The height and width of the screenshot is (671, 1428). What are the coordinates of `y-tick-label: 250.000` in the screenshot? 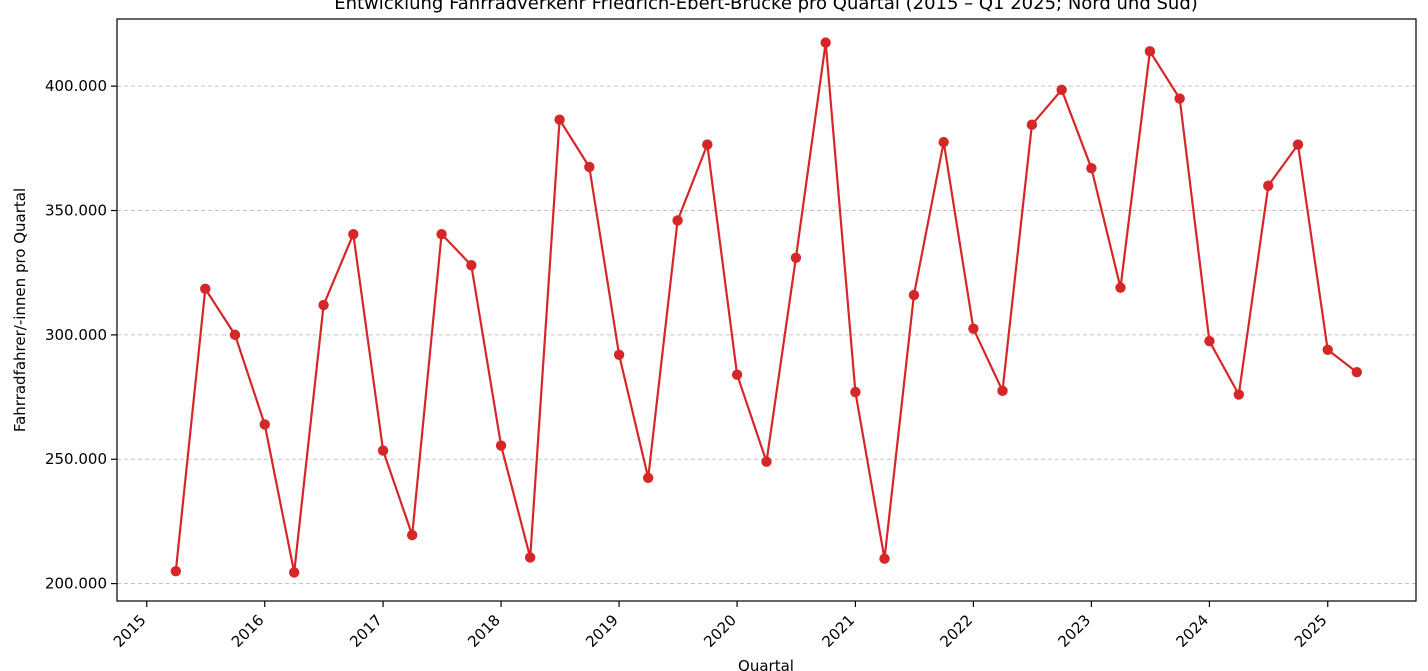 It's located at (76, 459).